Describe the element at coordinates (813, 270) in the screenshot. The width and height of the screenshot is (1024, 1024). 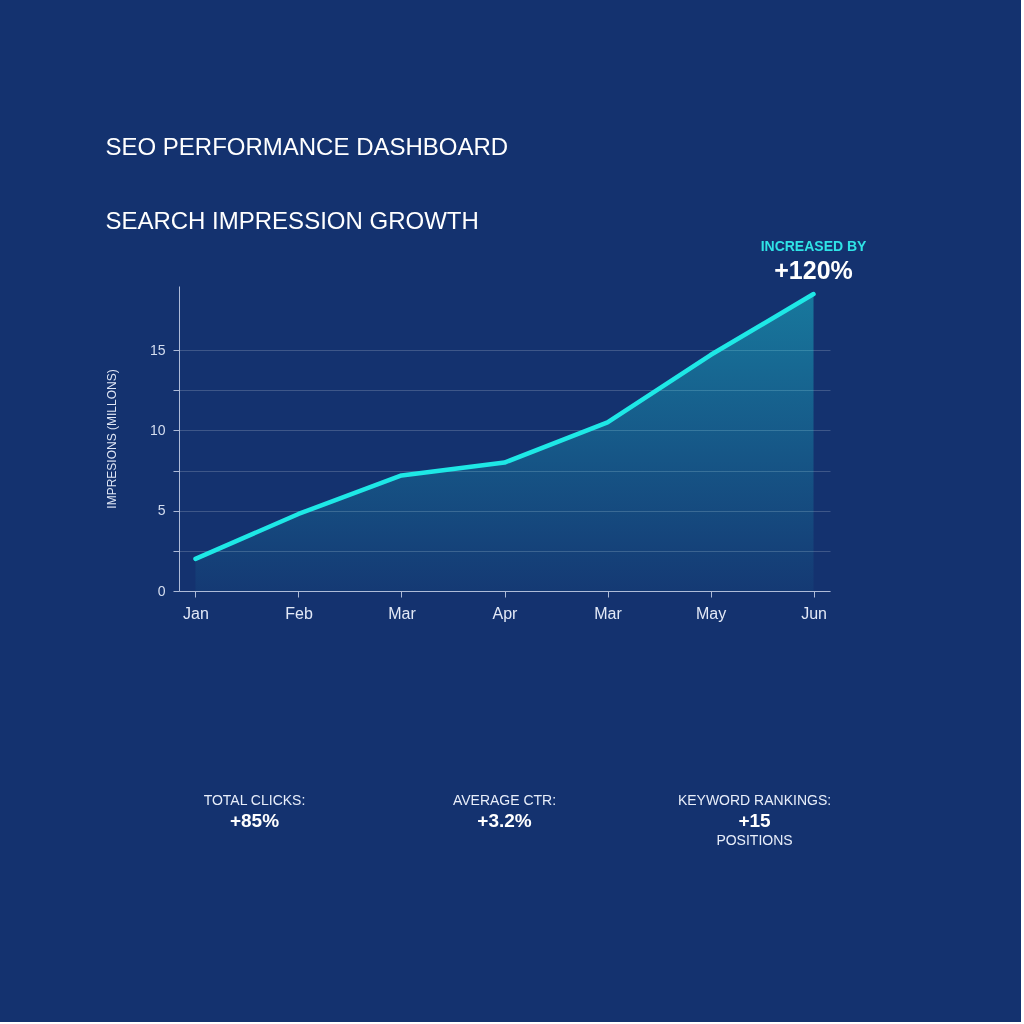
I see `annotation: +120%` at that location.